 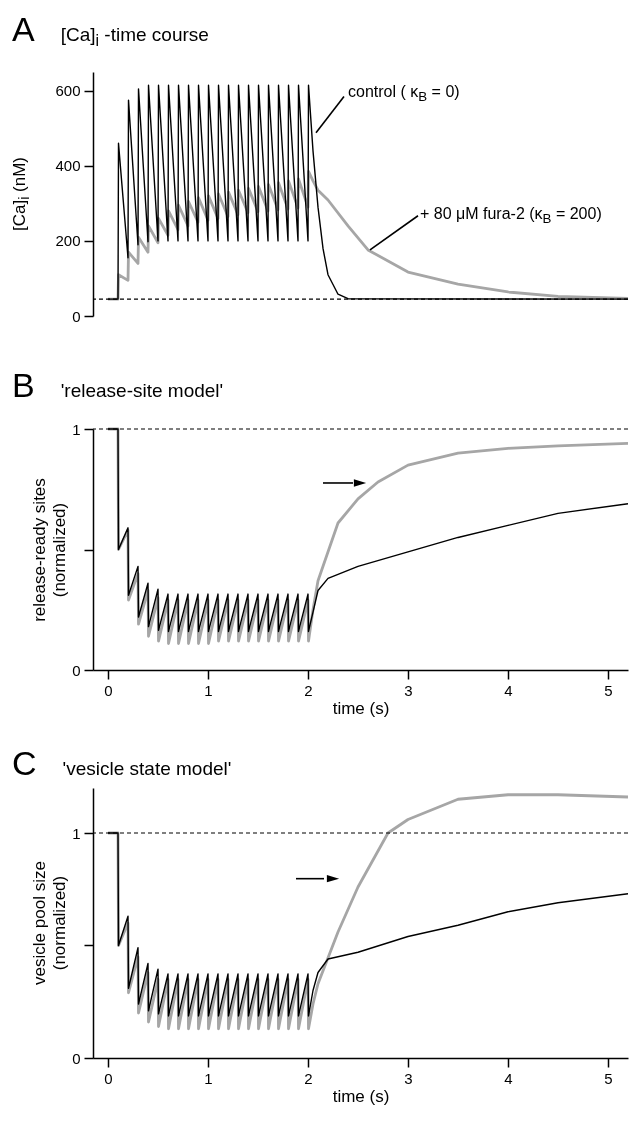 I want to click on text: C, so click(x=24, y=763).